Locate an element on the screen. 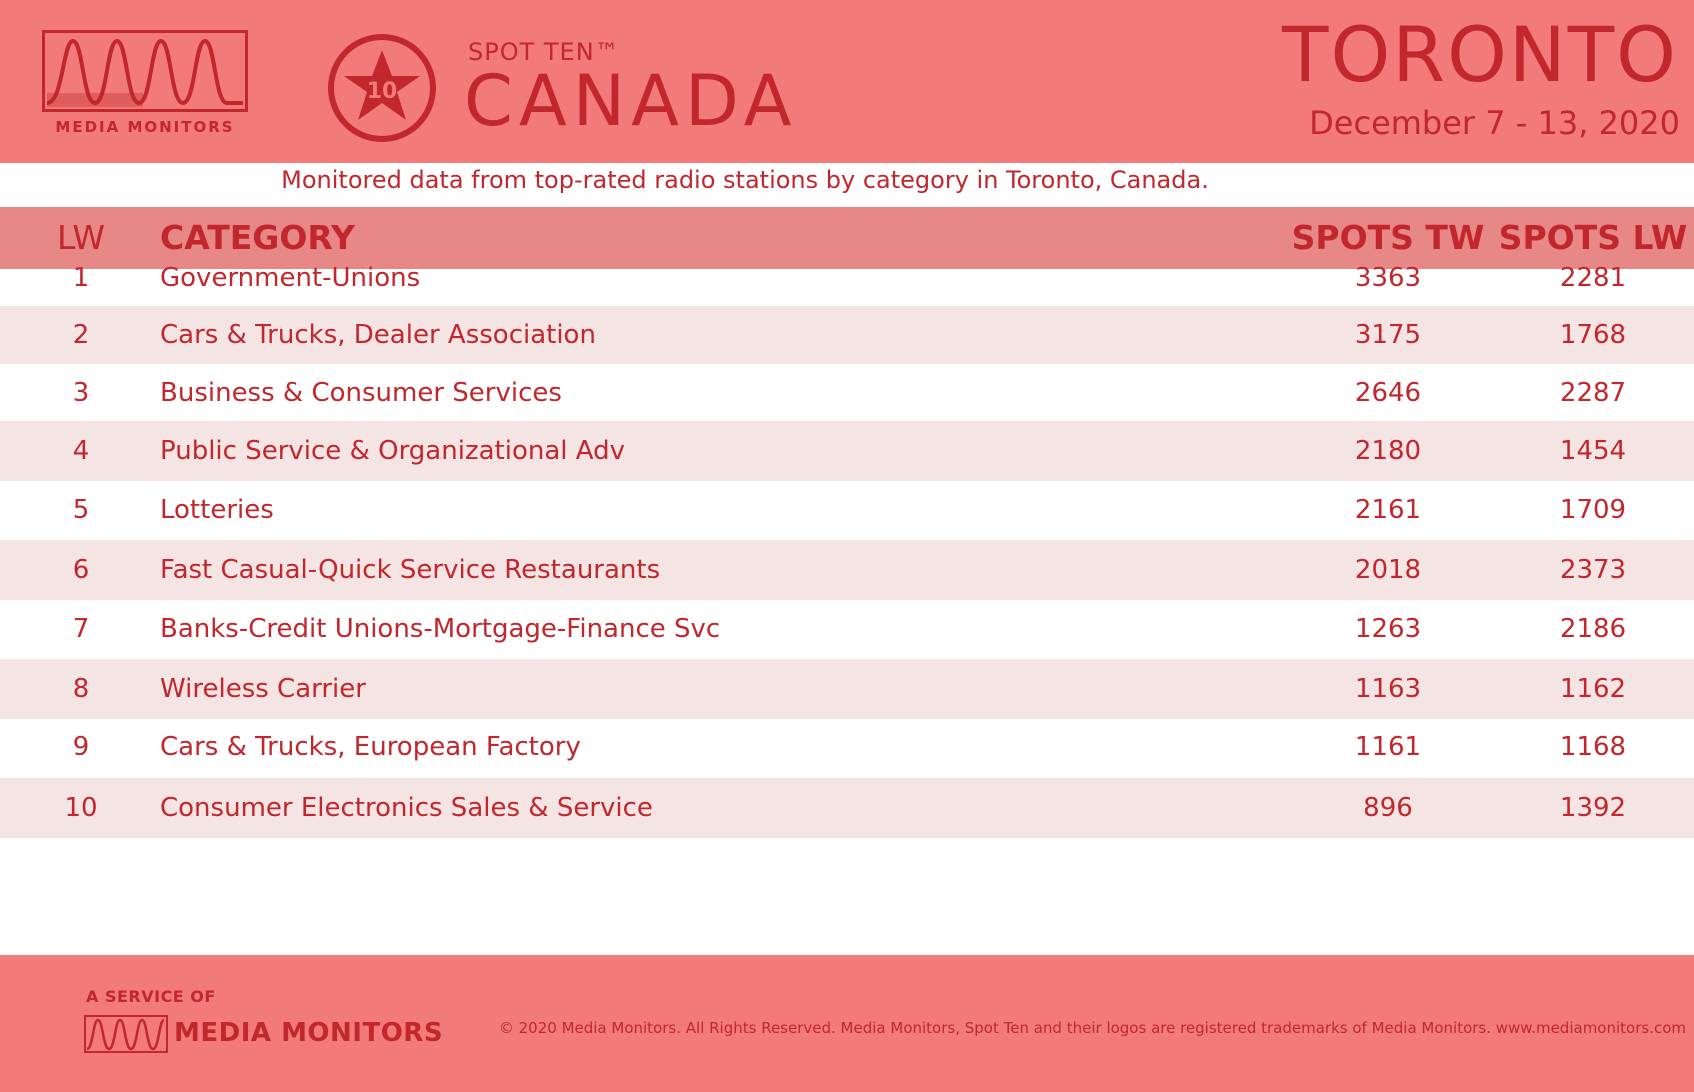 The height and width of the screenshot is (1092, 1694). row-spots-lw: 1392 is located at coordinates (1593, 808).